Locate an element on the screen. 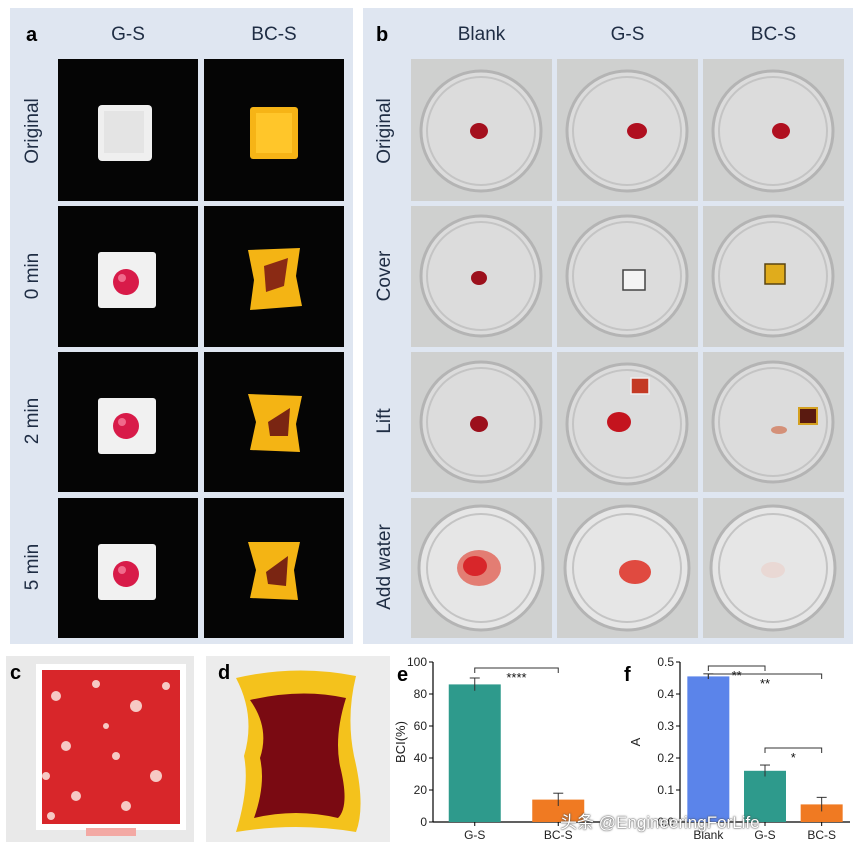 The image size is (859, 848). panel-b-row-label: Cover is located at coordinates (384, 276).